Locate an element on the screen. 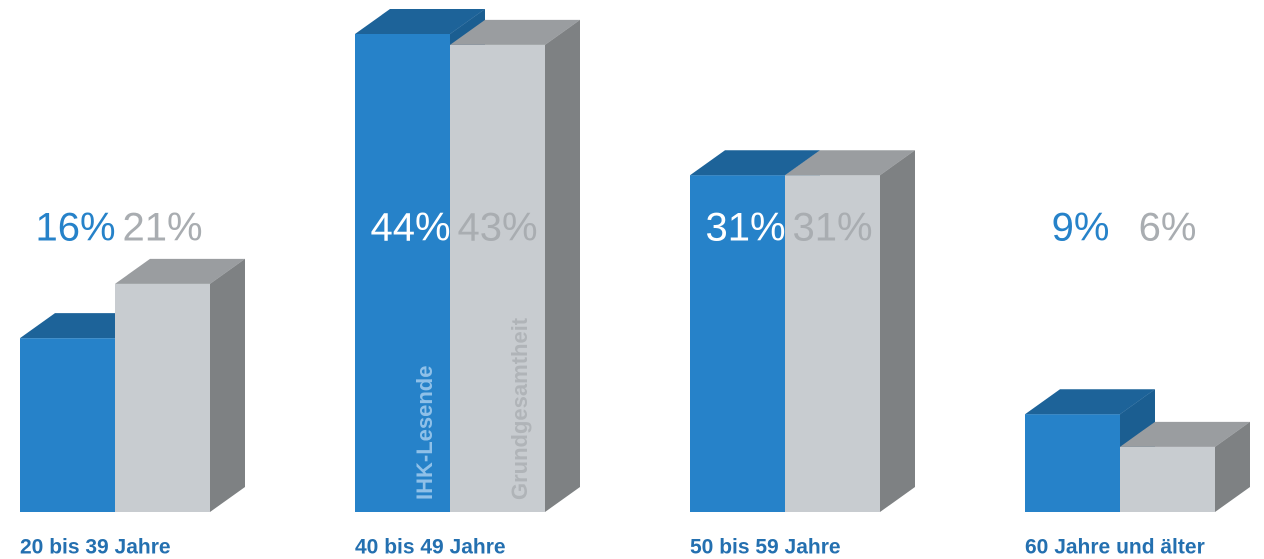 The height and width of the screenshot is (559, 1264). category-label: 20 bis 39 Jahre is located at coordinates (95, 547).